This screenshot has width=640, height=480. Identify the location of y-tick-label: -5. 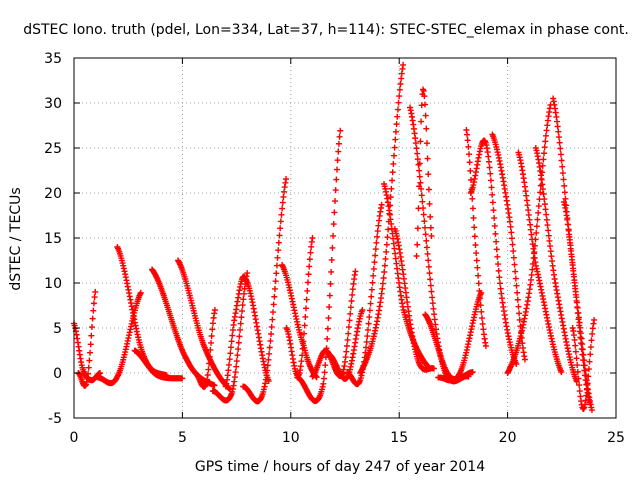
(55, 419).